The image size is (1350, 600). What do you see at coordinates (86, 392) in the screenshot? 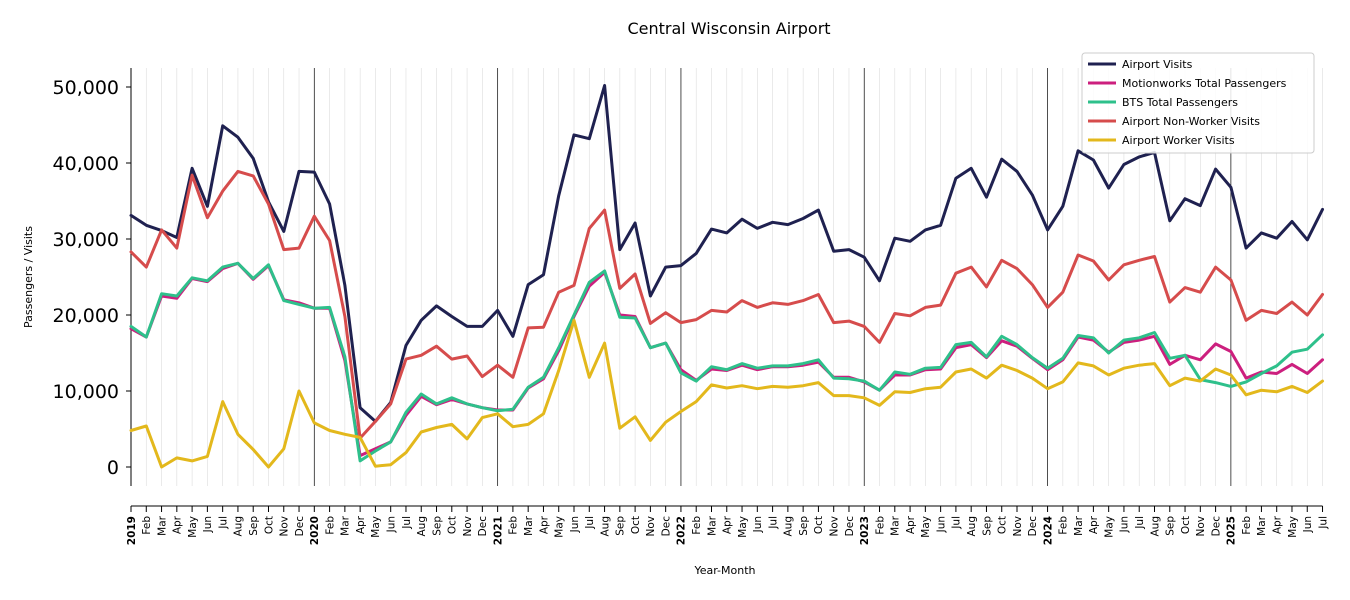
I see `y-tick-label: 10,000` at bounding box center [86, 392].